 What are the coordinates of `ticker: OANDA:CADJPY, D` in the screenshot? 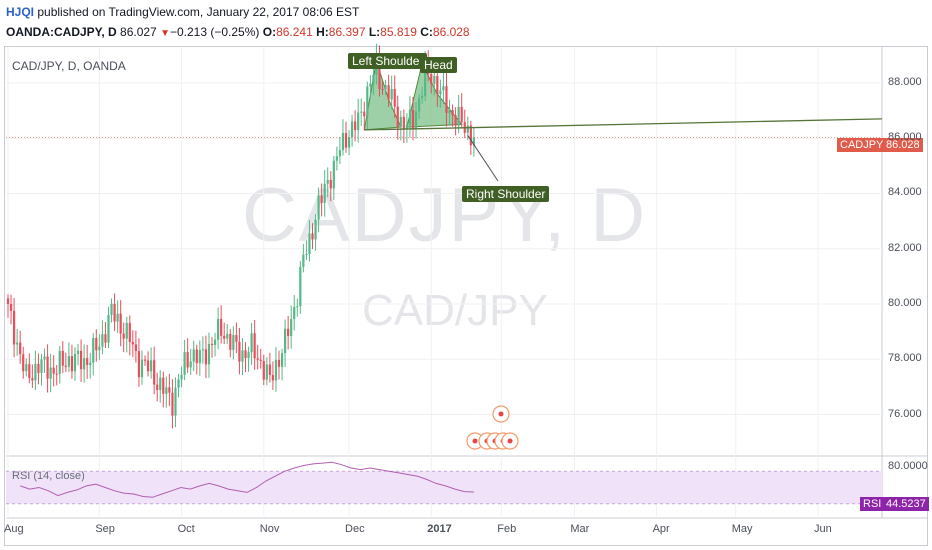 It's located at (61, 32).